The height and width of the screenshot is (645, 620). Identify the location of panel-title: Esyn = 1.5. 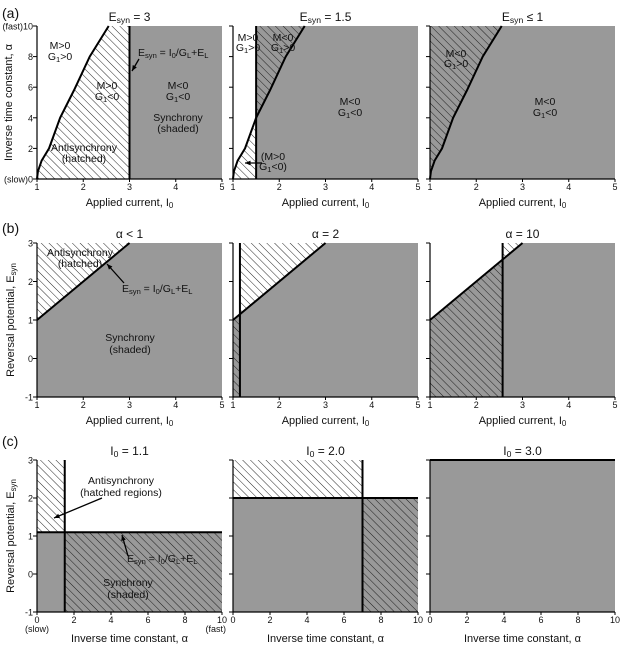
(326, 17).